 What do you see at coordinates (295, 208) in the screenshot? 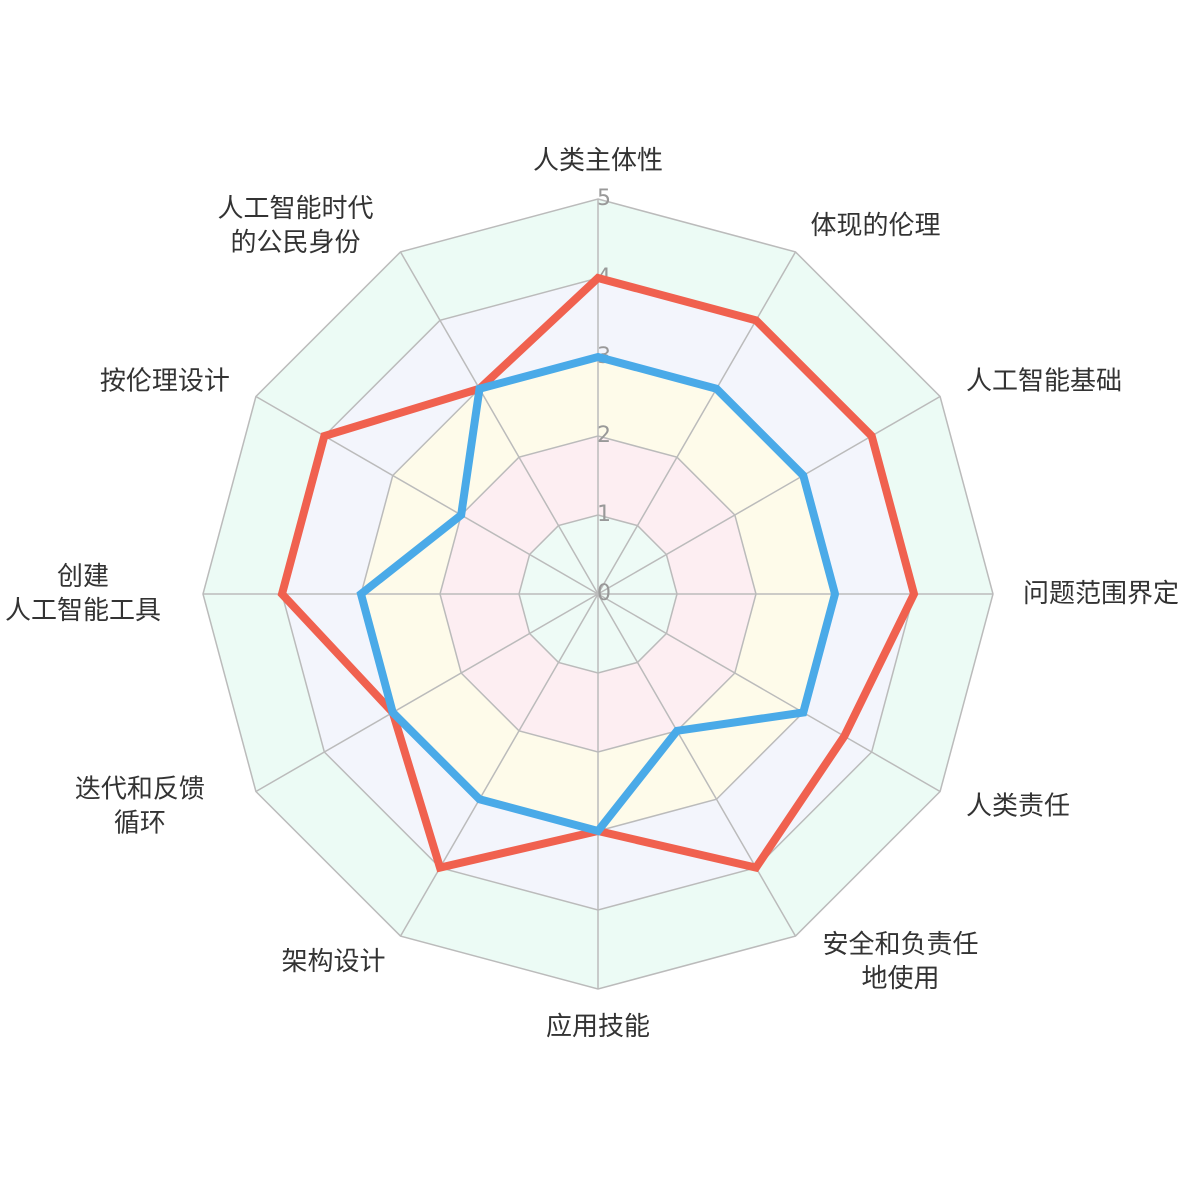
I see `category-label-line: 人工智能时代` at bounding box center [295, 208].